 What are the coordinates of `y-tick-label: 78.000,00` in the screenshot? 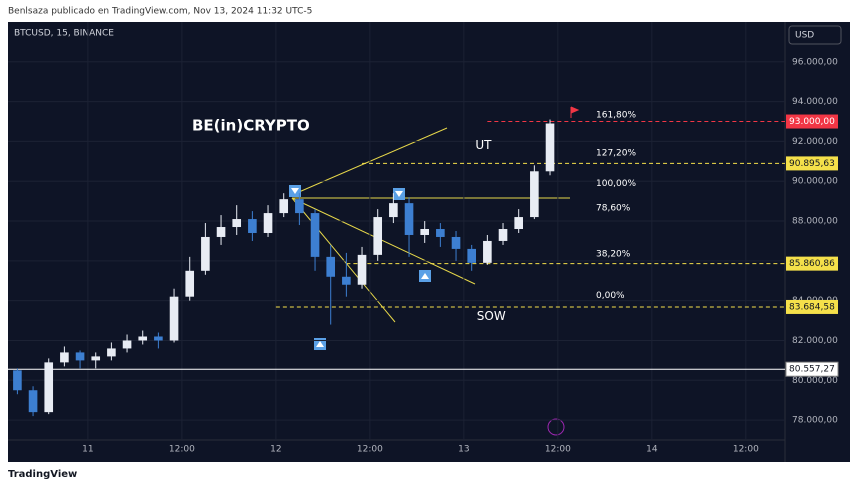 It's located at (815, 421).